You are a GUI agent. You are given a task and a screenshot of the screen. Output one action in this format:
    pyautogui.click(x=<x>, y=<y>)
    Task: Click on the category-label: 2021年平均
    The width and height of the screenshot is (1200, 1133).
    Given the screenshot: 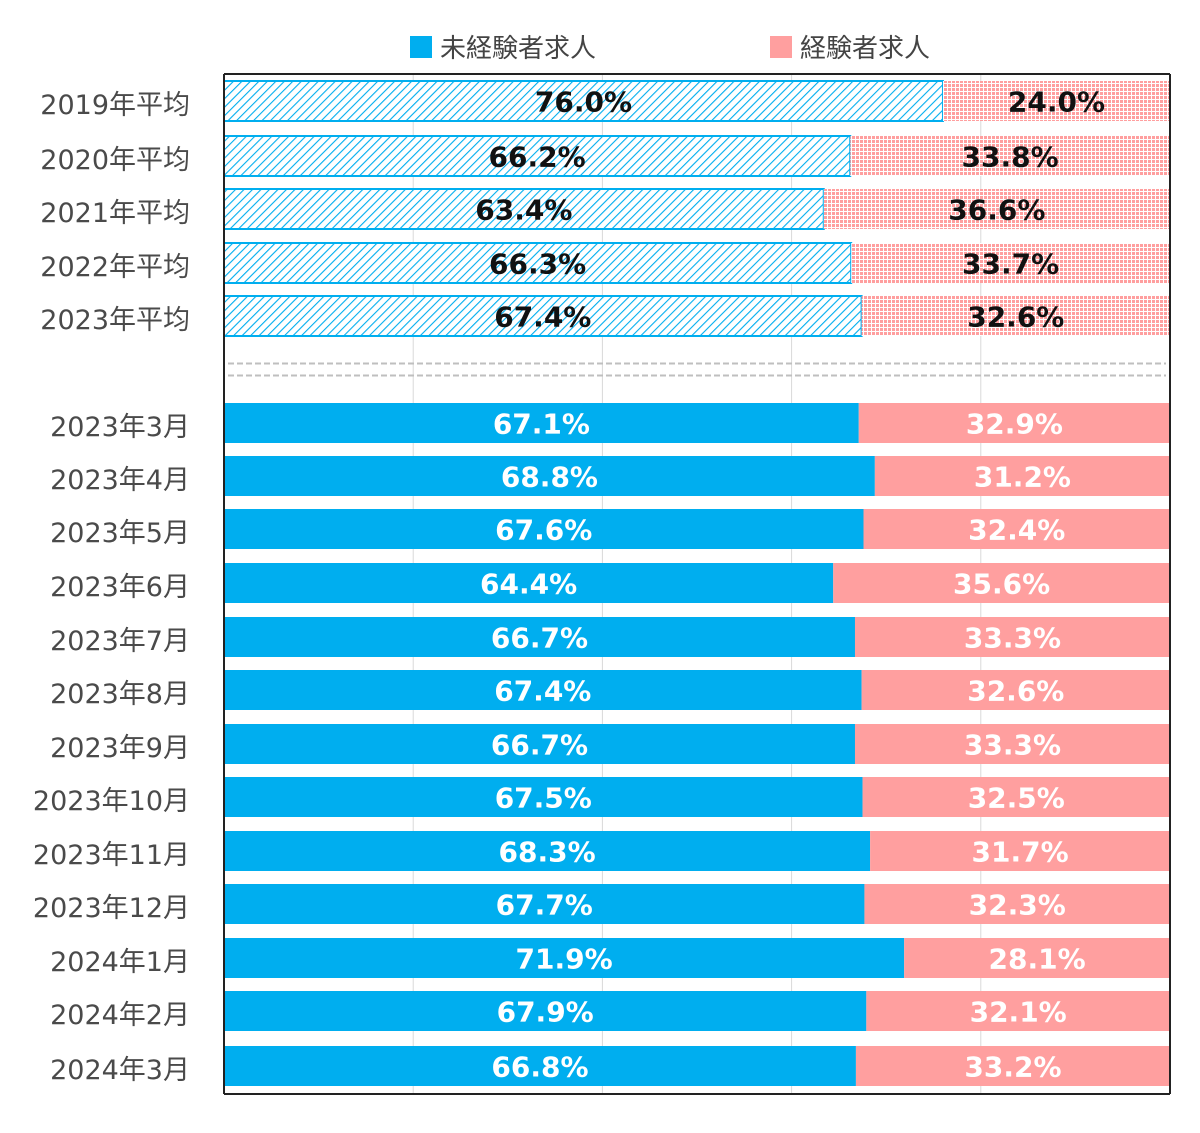 What is the action you would take?
    pyautogui.click(x=115, y=213)
    